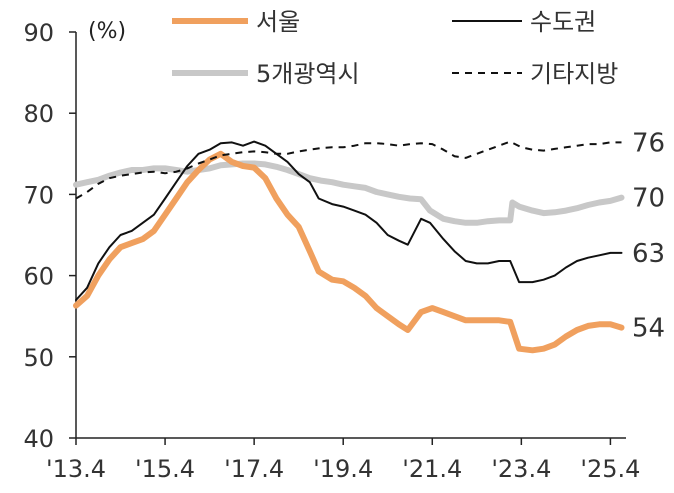 Image resolution: width=674 pixels, height=493 pixels. I want to click on y-tick-label: 70, so click(38, 195).